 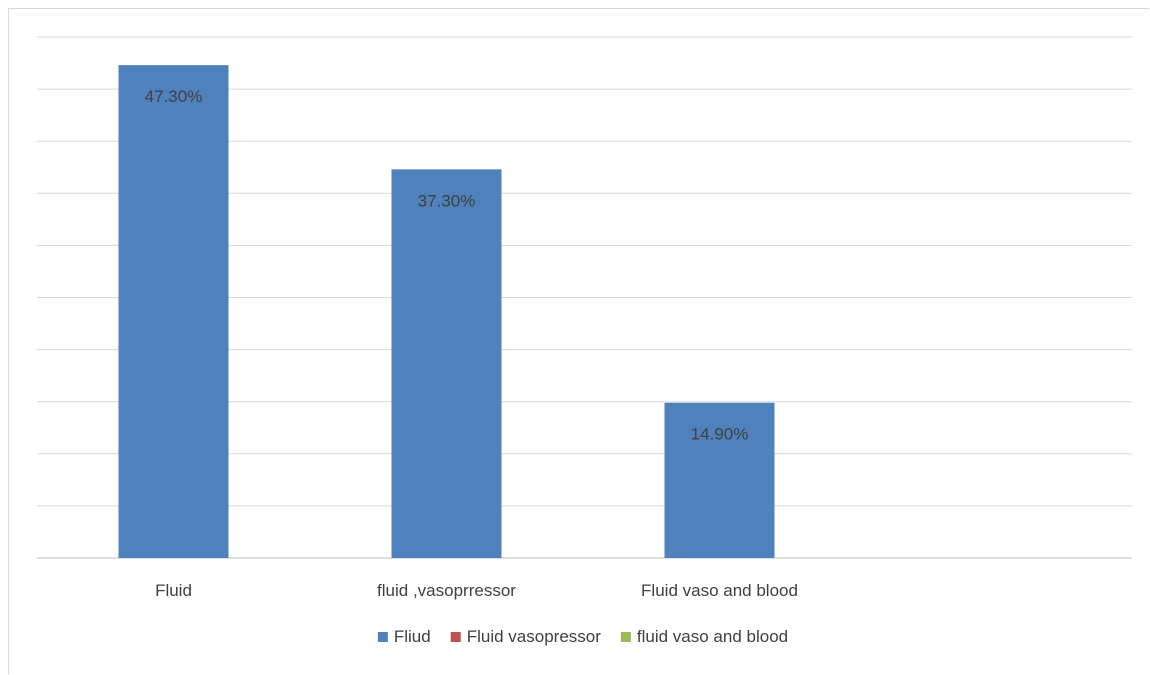 What do you see at coordinates (447, 200) in the screenshot?
I see `data-label: 37.30%` at bounding box center [447, 200].